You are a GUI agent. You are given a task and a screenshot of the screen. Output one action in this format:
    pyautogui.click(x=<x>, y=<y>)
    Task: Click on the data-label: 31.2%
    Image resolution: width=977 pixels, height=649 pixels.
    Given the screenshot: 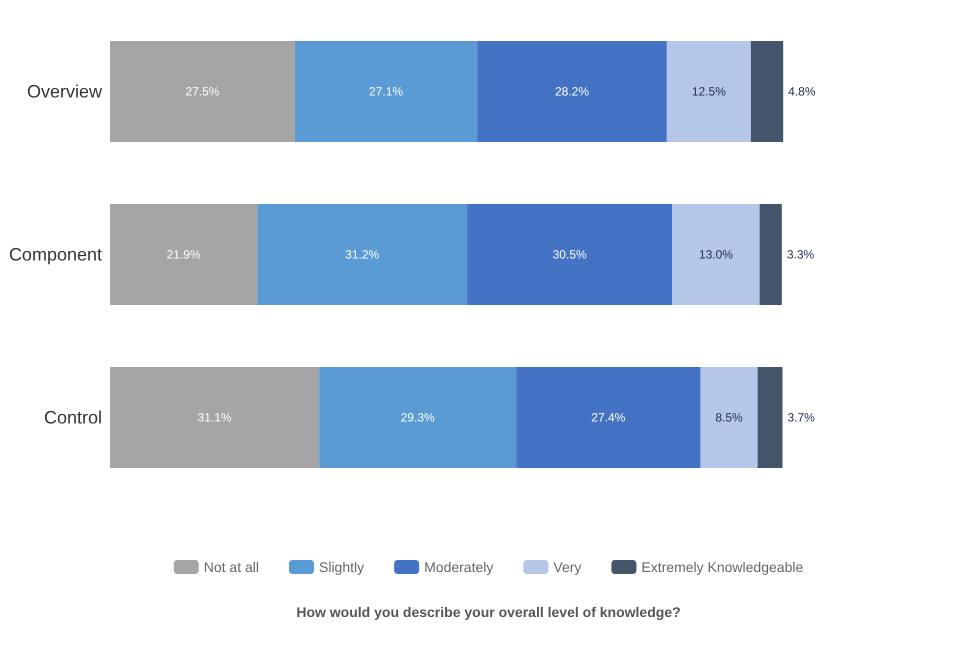 What is the action you would take?
    pyautogui.click(x=362, y=255)
    